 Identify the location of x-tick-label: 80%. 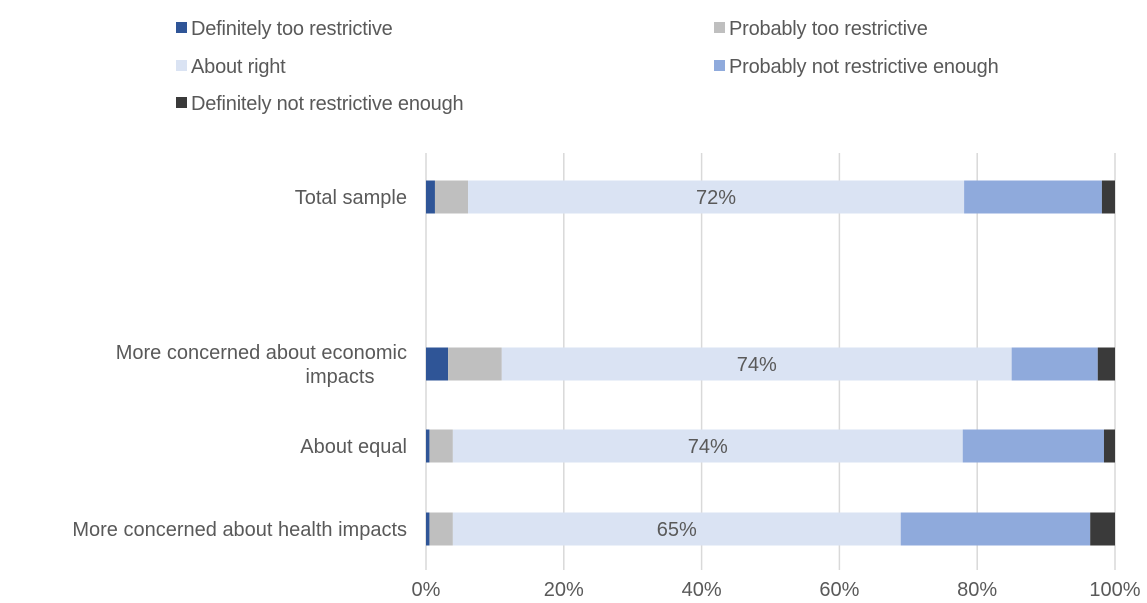
(977, 590).